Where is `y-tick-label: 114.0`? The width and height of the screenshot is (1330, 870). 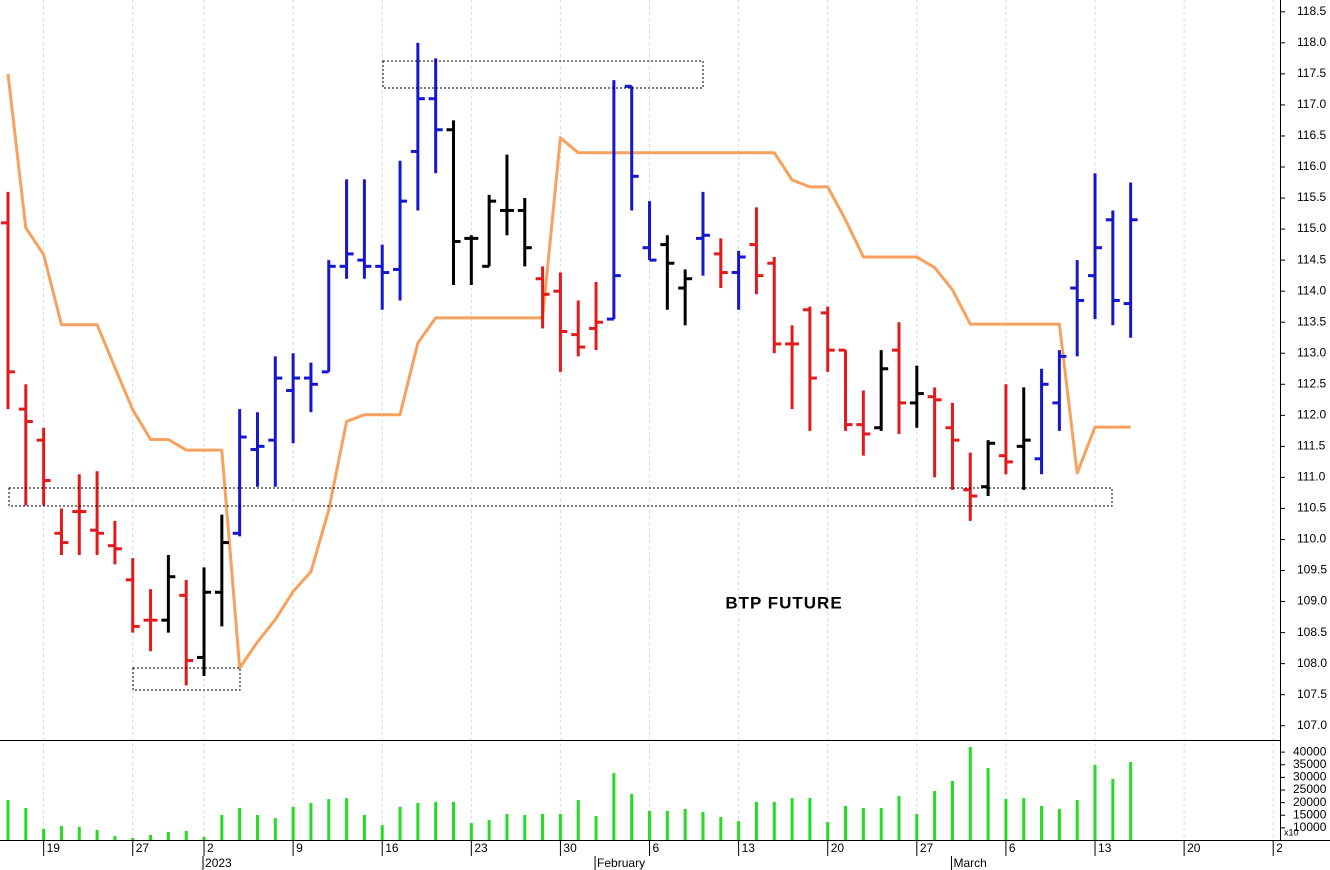 y-tick-label: 114.0 is located at coordinates (1311, 290).